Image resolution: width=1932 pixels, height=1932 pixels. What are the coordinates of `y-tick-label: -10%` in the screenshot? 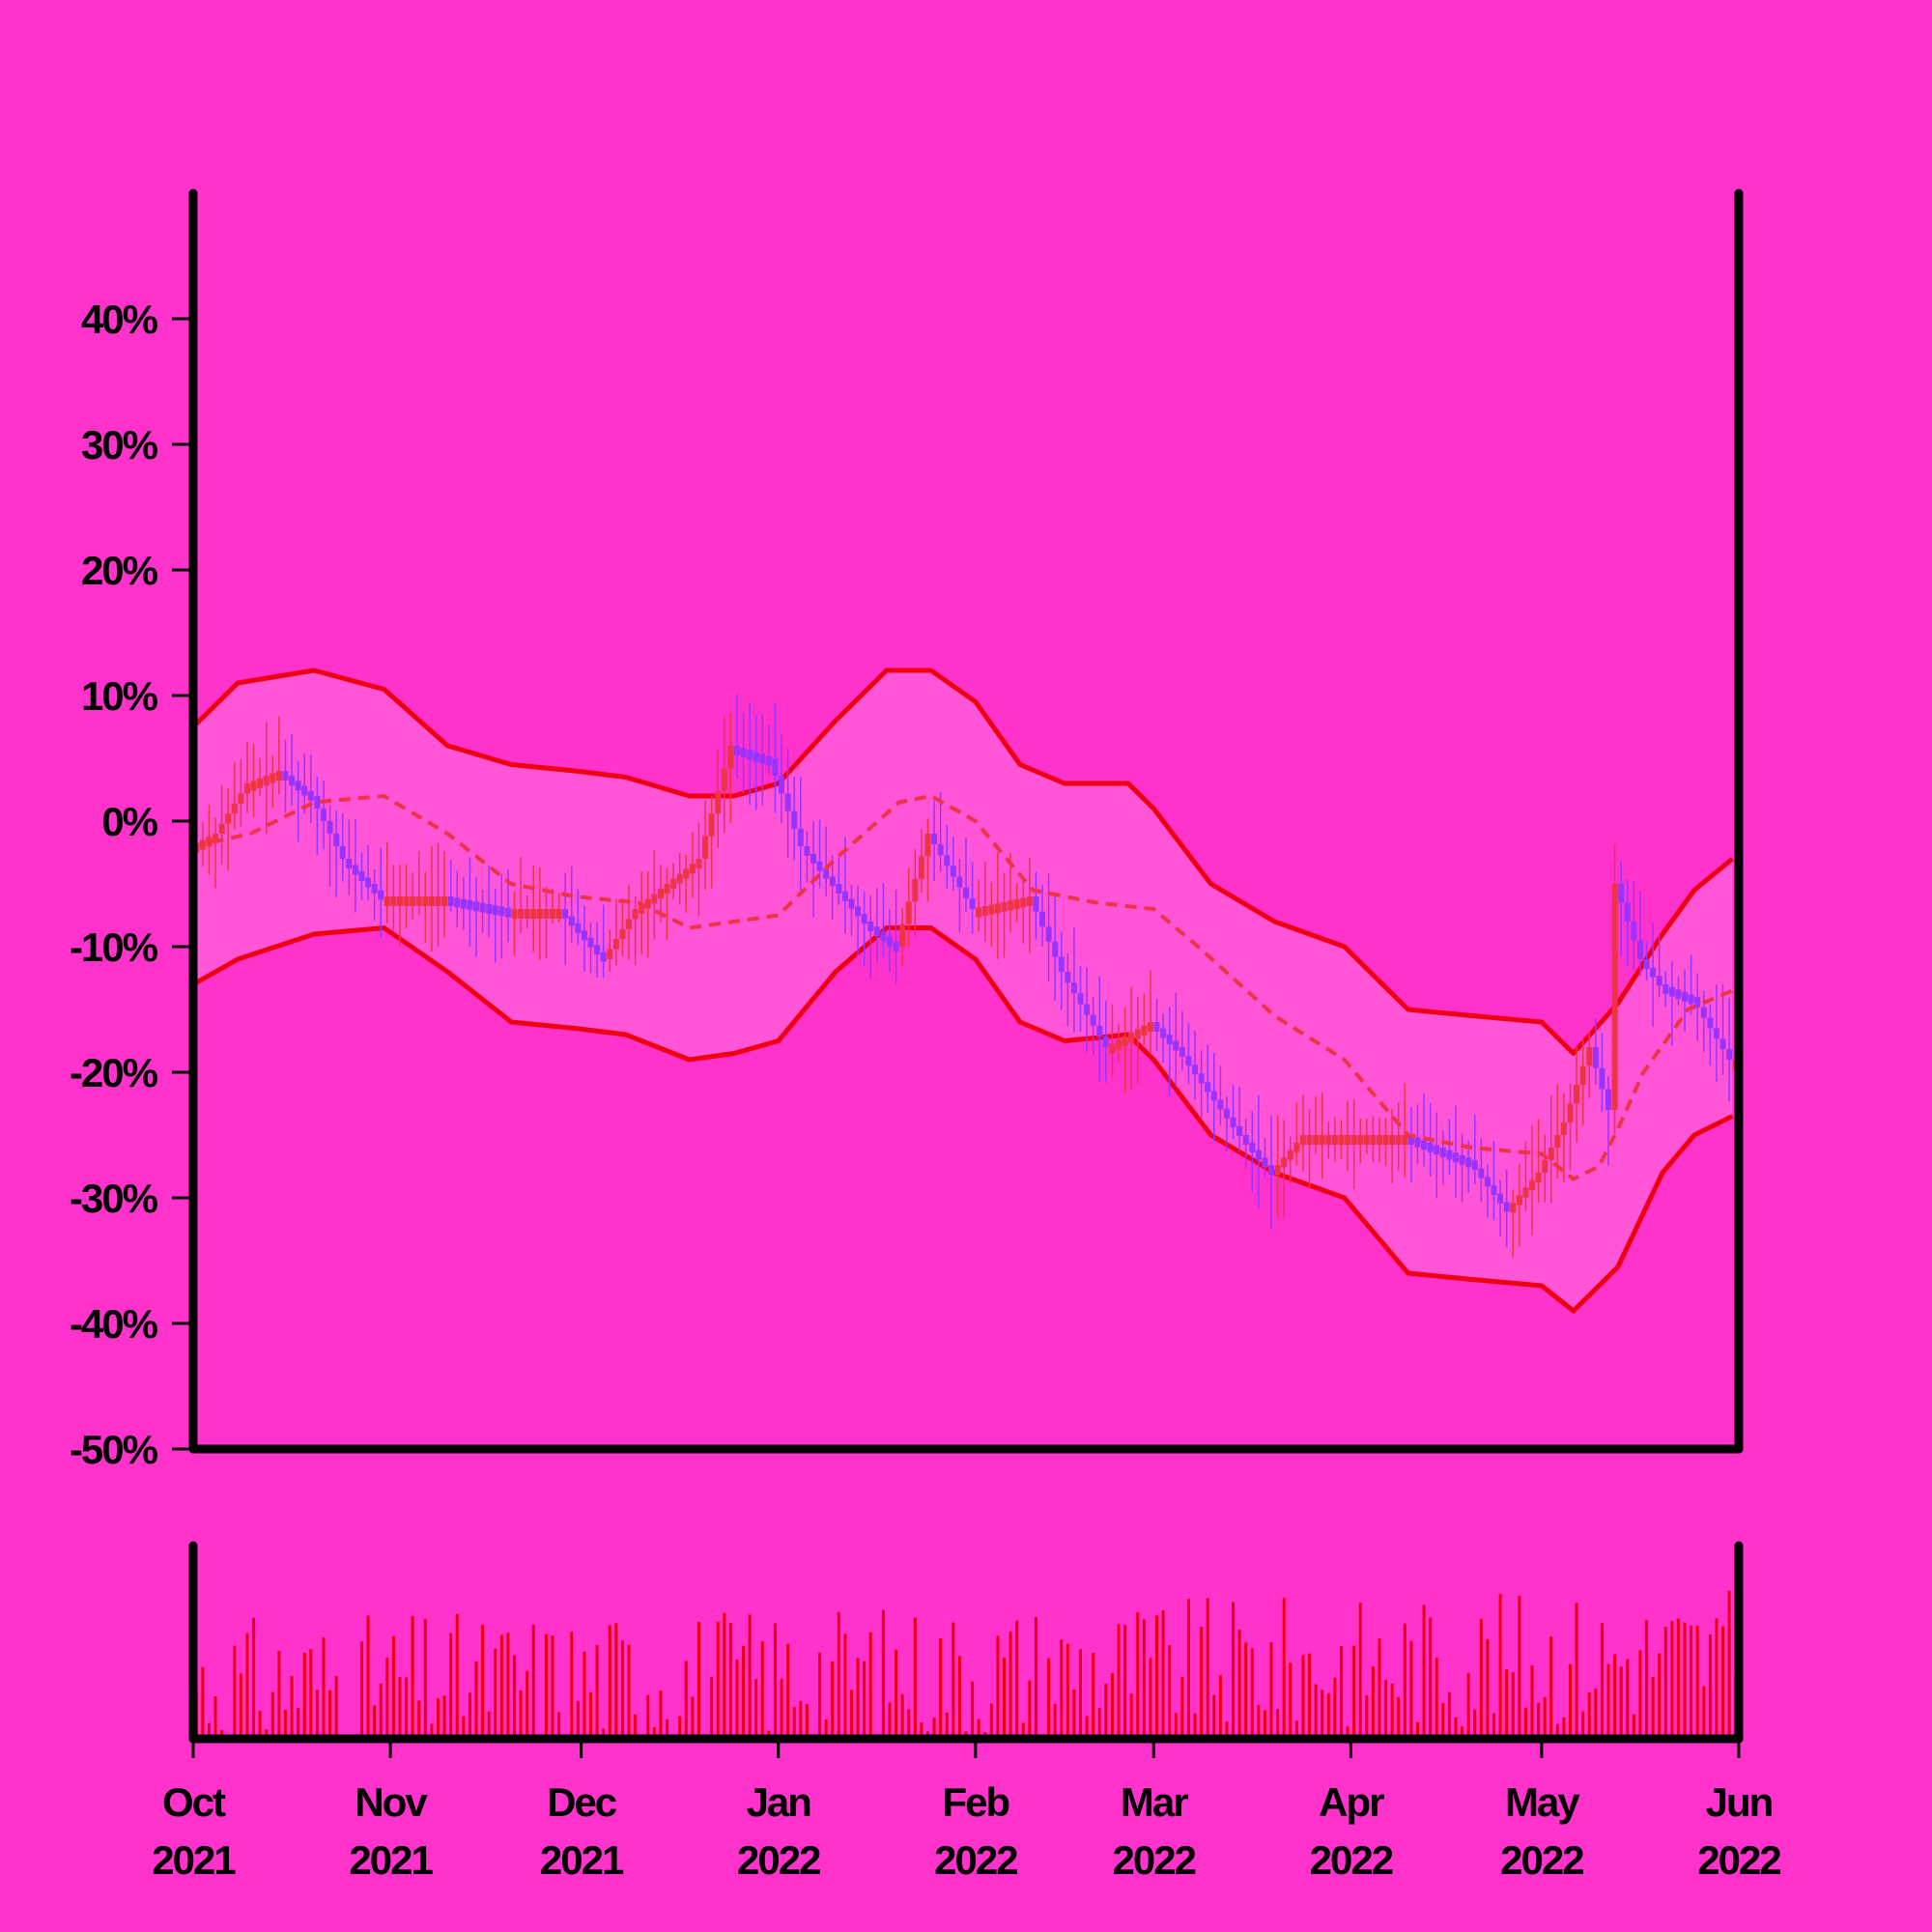 It's located at (114, 947).